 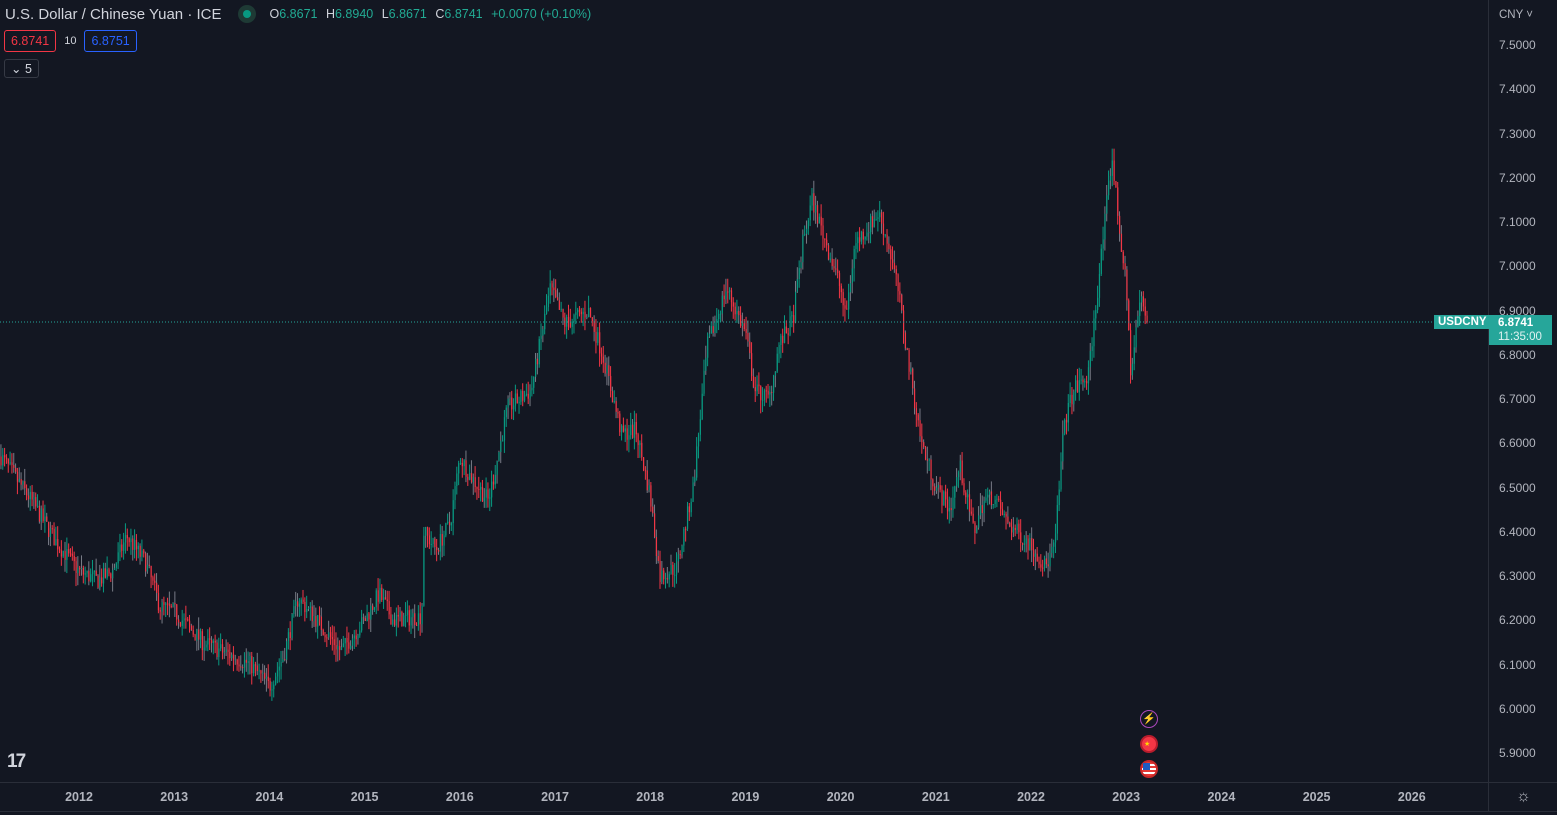 What do you see at coordinates (246, 14) in the screenshot?
I see `market-status-icon` at bounding box center [246, 14].